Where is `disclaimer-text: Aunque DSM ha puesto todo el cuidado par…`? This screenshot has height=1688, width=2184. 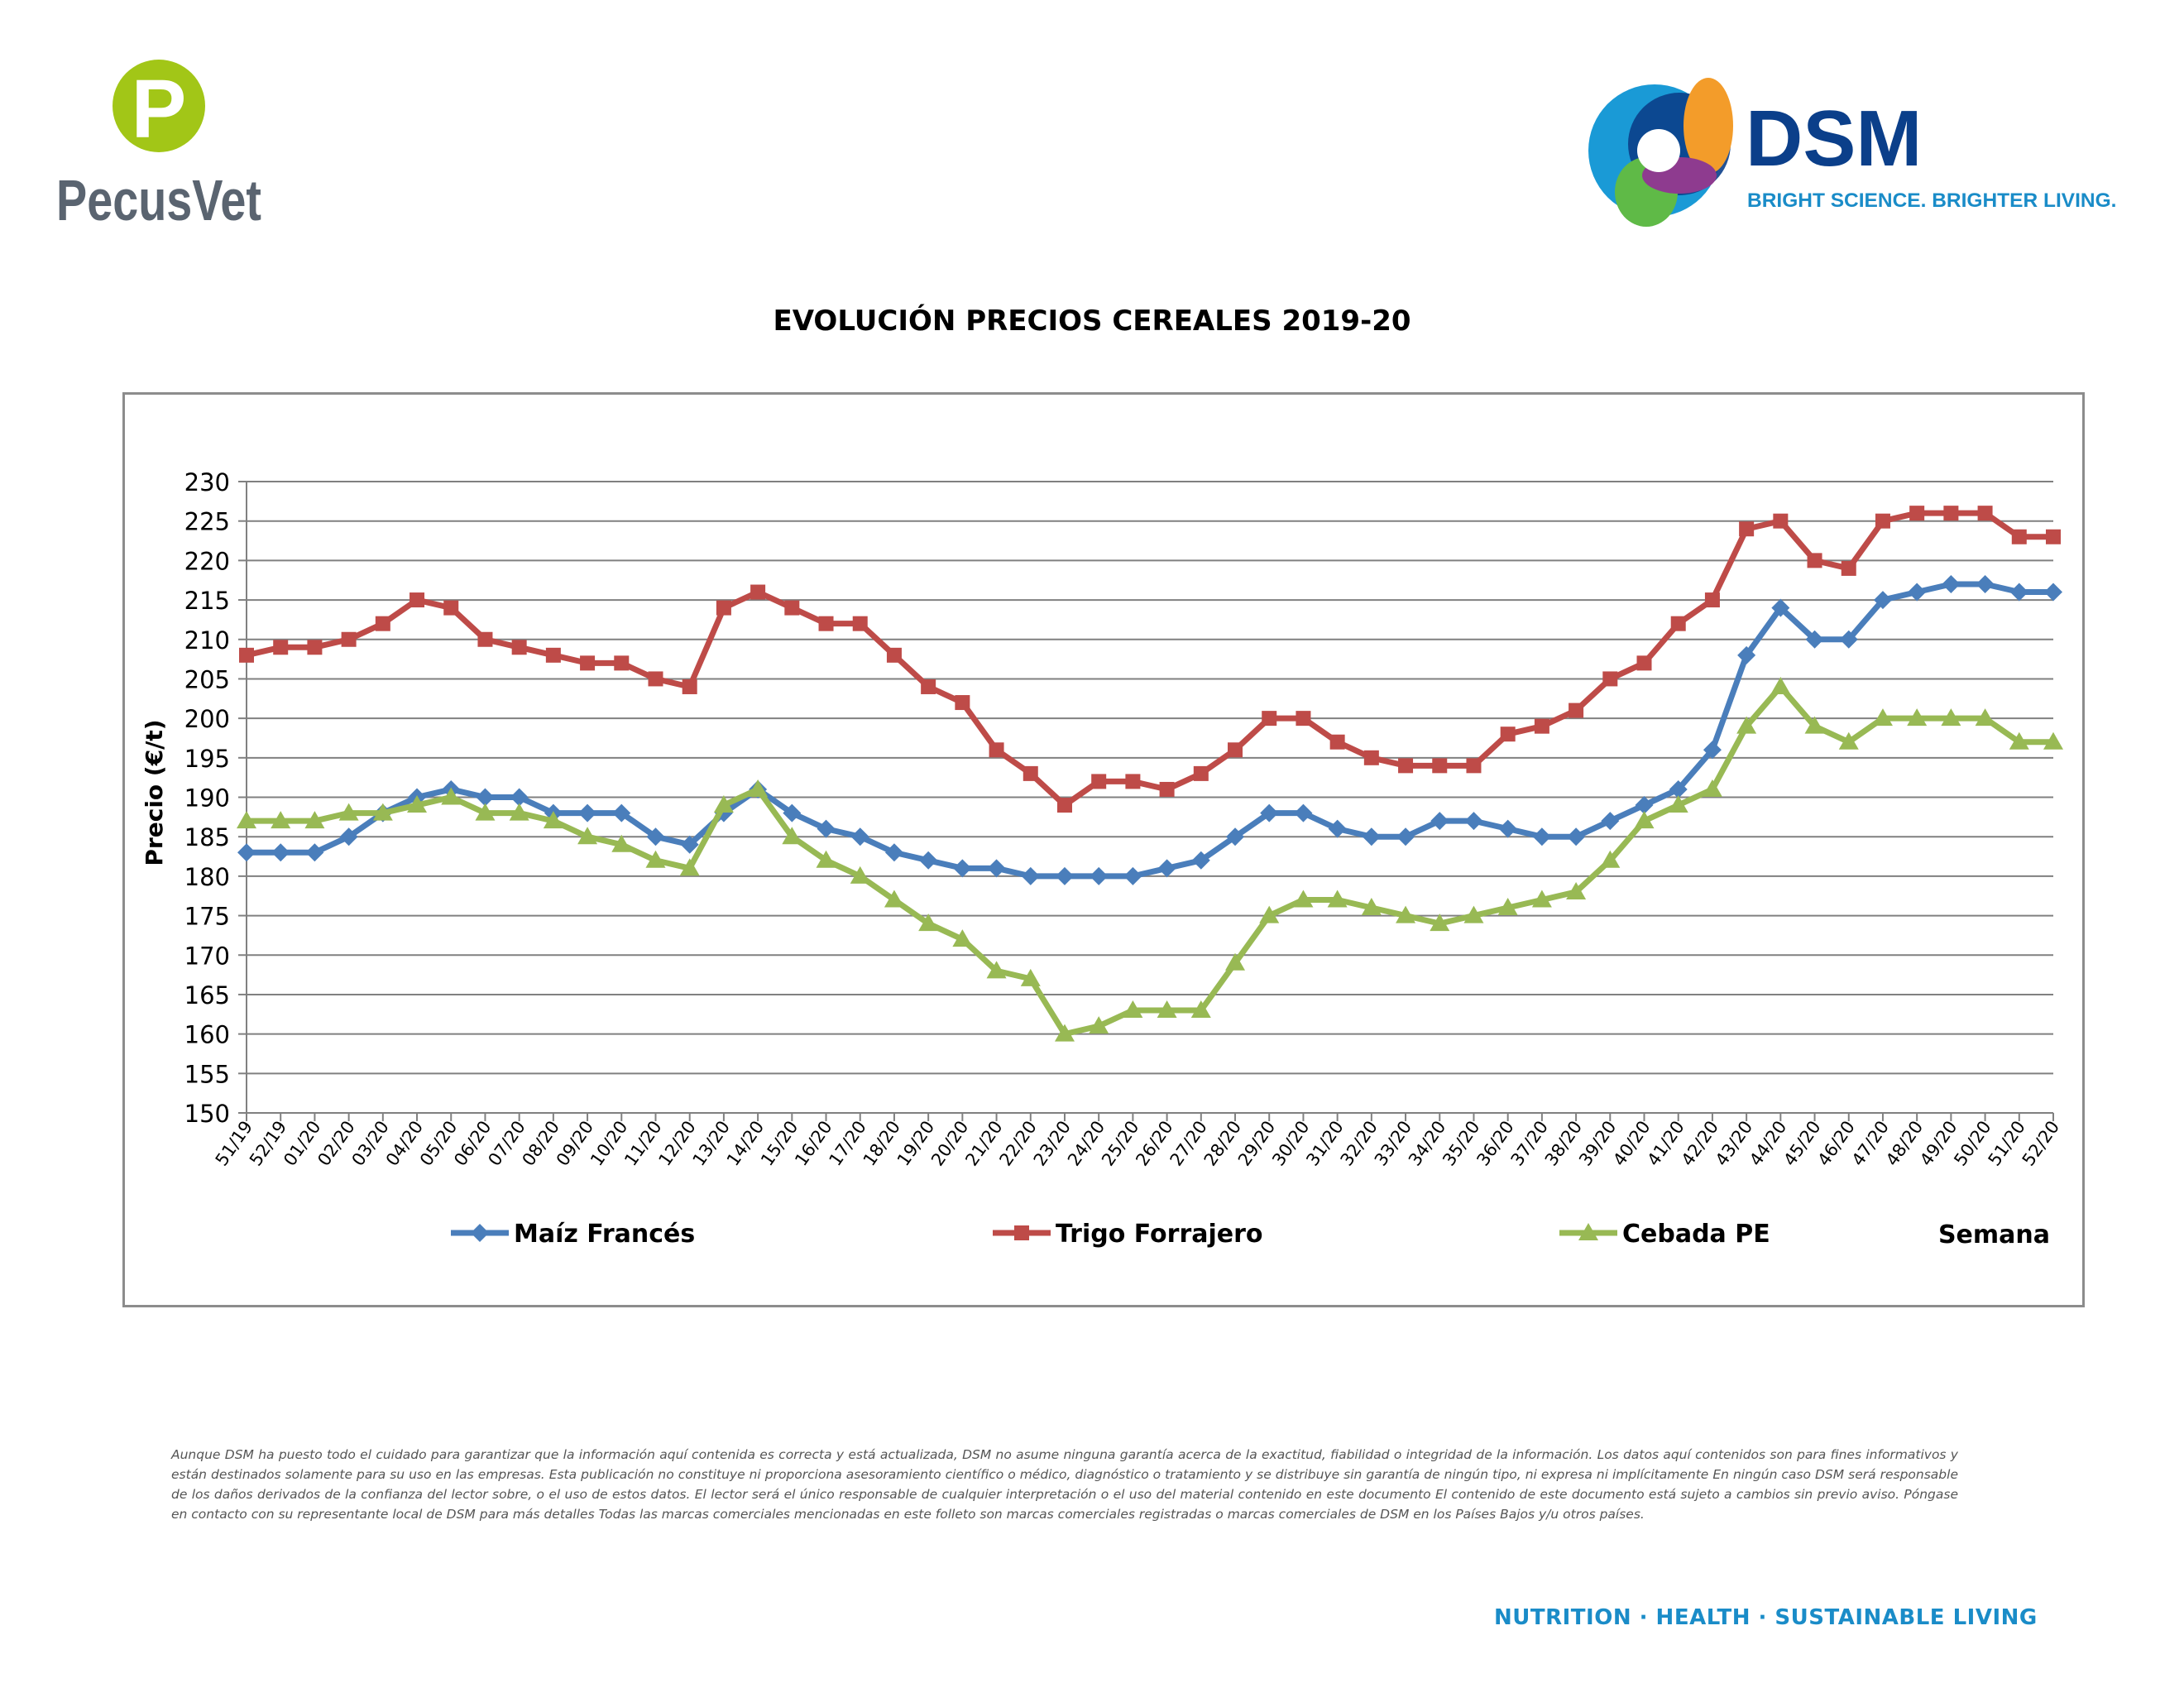
disclaimer-text: Aunque DSM ha puesto todo el cuidado par… is located at coordinates (1064, 1484).